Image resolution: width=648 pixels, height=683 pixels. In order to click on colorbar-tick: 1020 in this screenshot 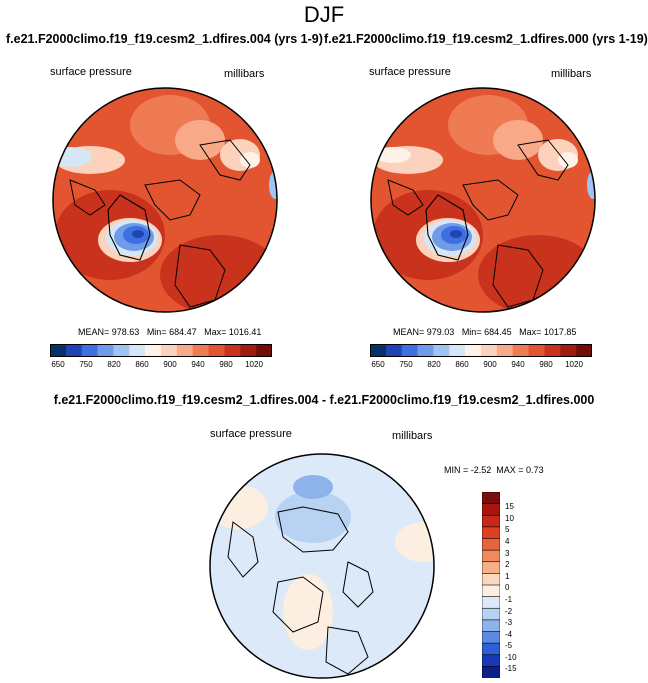, I will do `click(574, 364)`.